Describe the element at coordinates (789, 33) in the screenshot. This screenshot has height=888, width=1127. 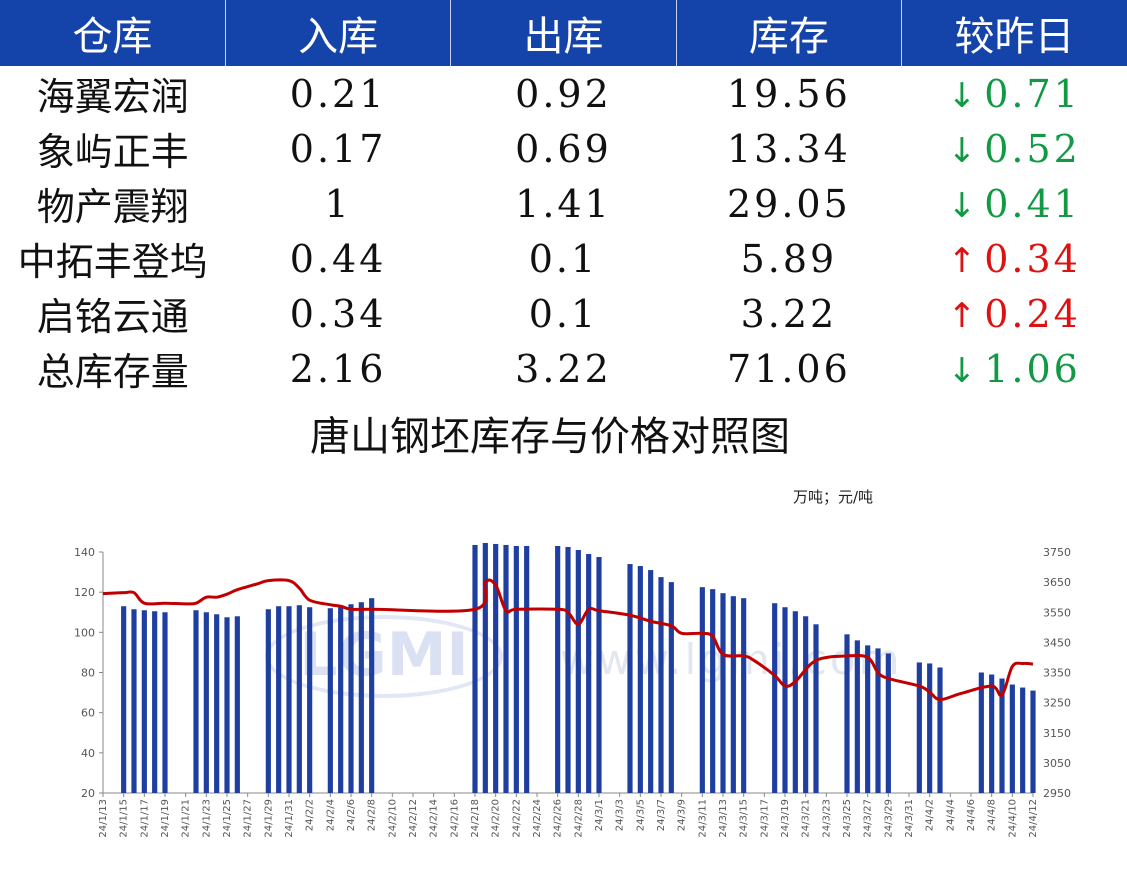
I see `header-stock: 库存` at that location.